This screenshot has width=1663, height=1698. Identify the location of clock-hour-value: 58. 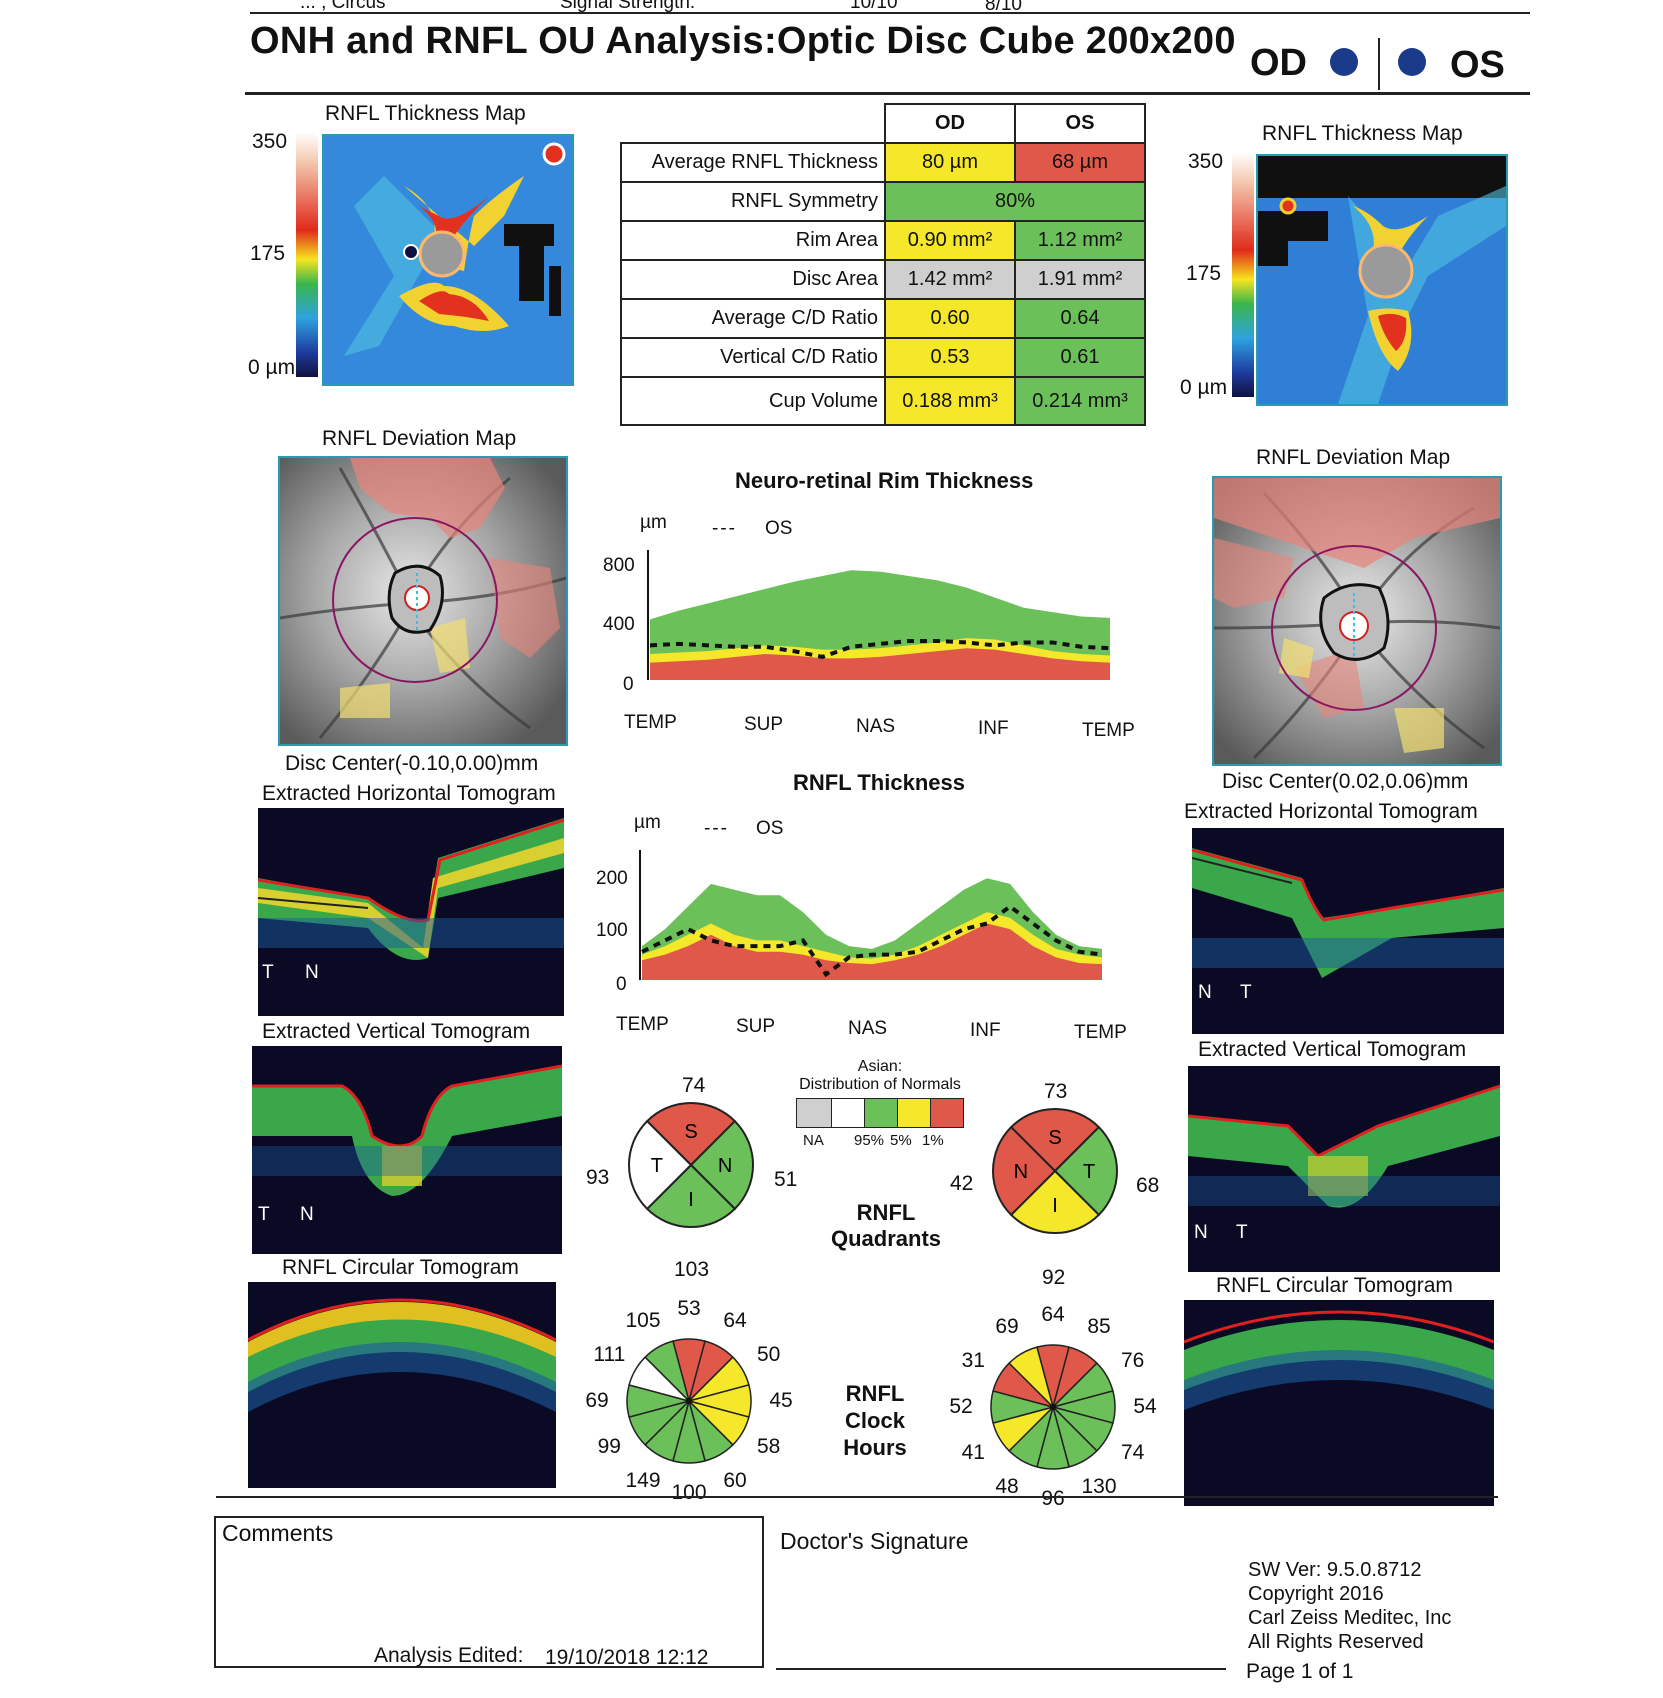
(768, 1446).